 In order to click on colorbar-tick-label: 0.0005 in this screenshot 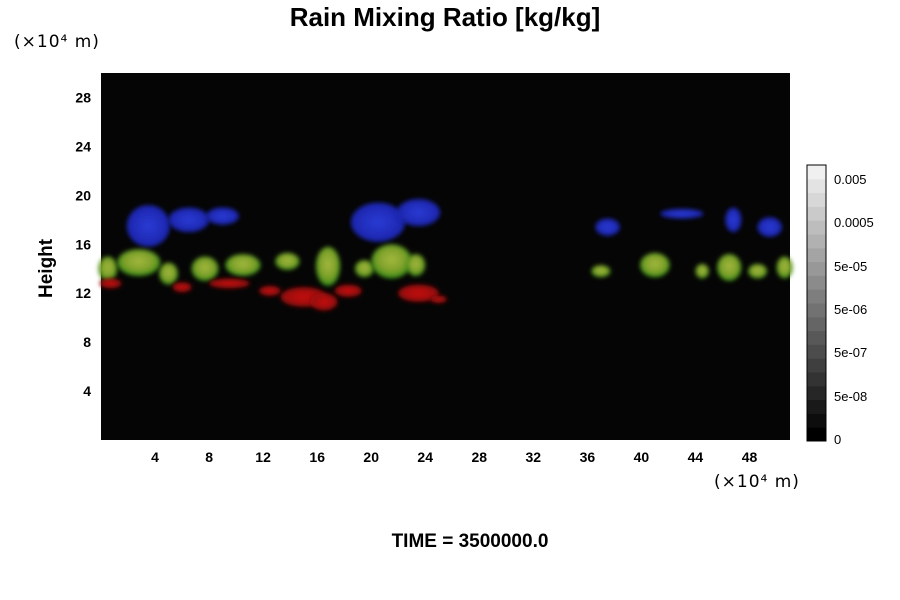, I will do `click(854, 222)`.